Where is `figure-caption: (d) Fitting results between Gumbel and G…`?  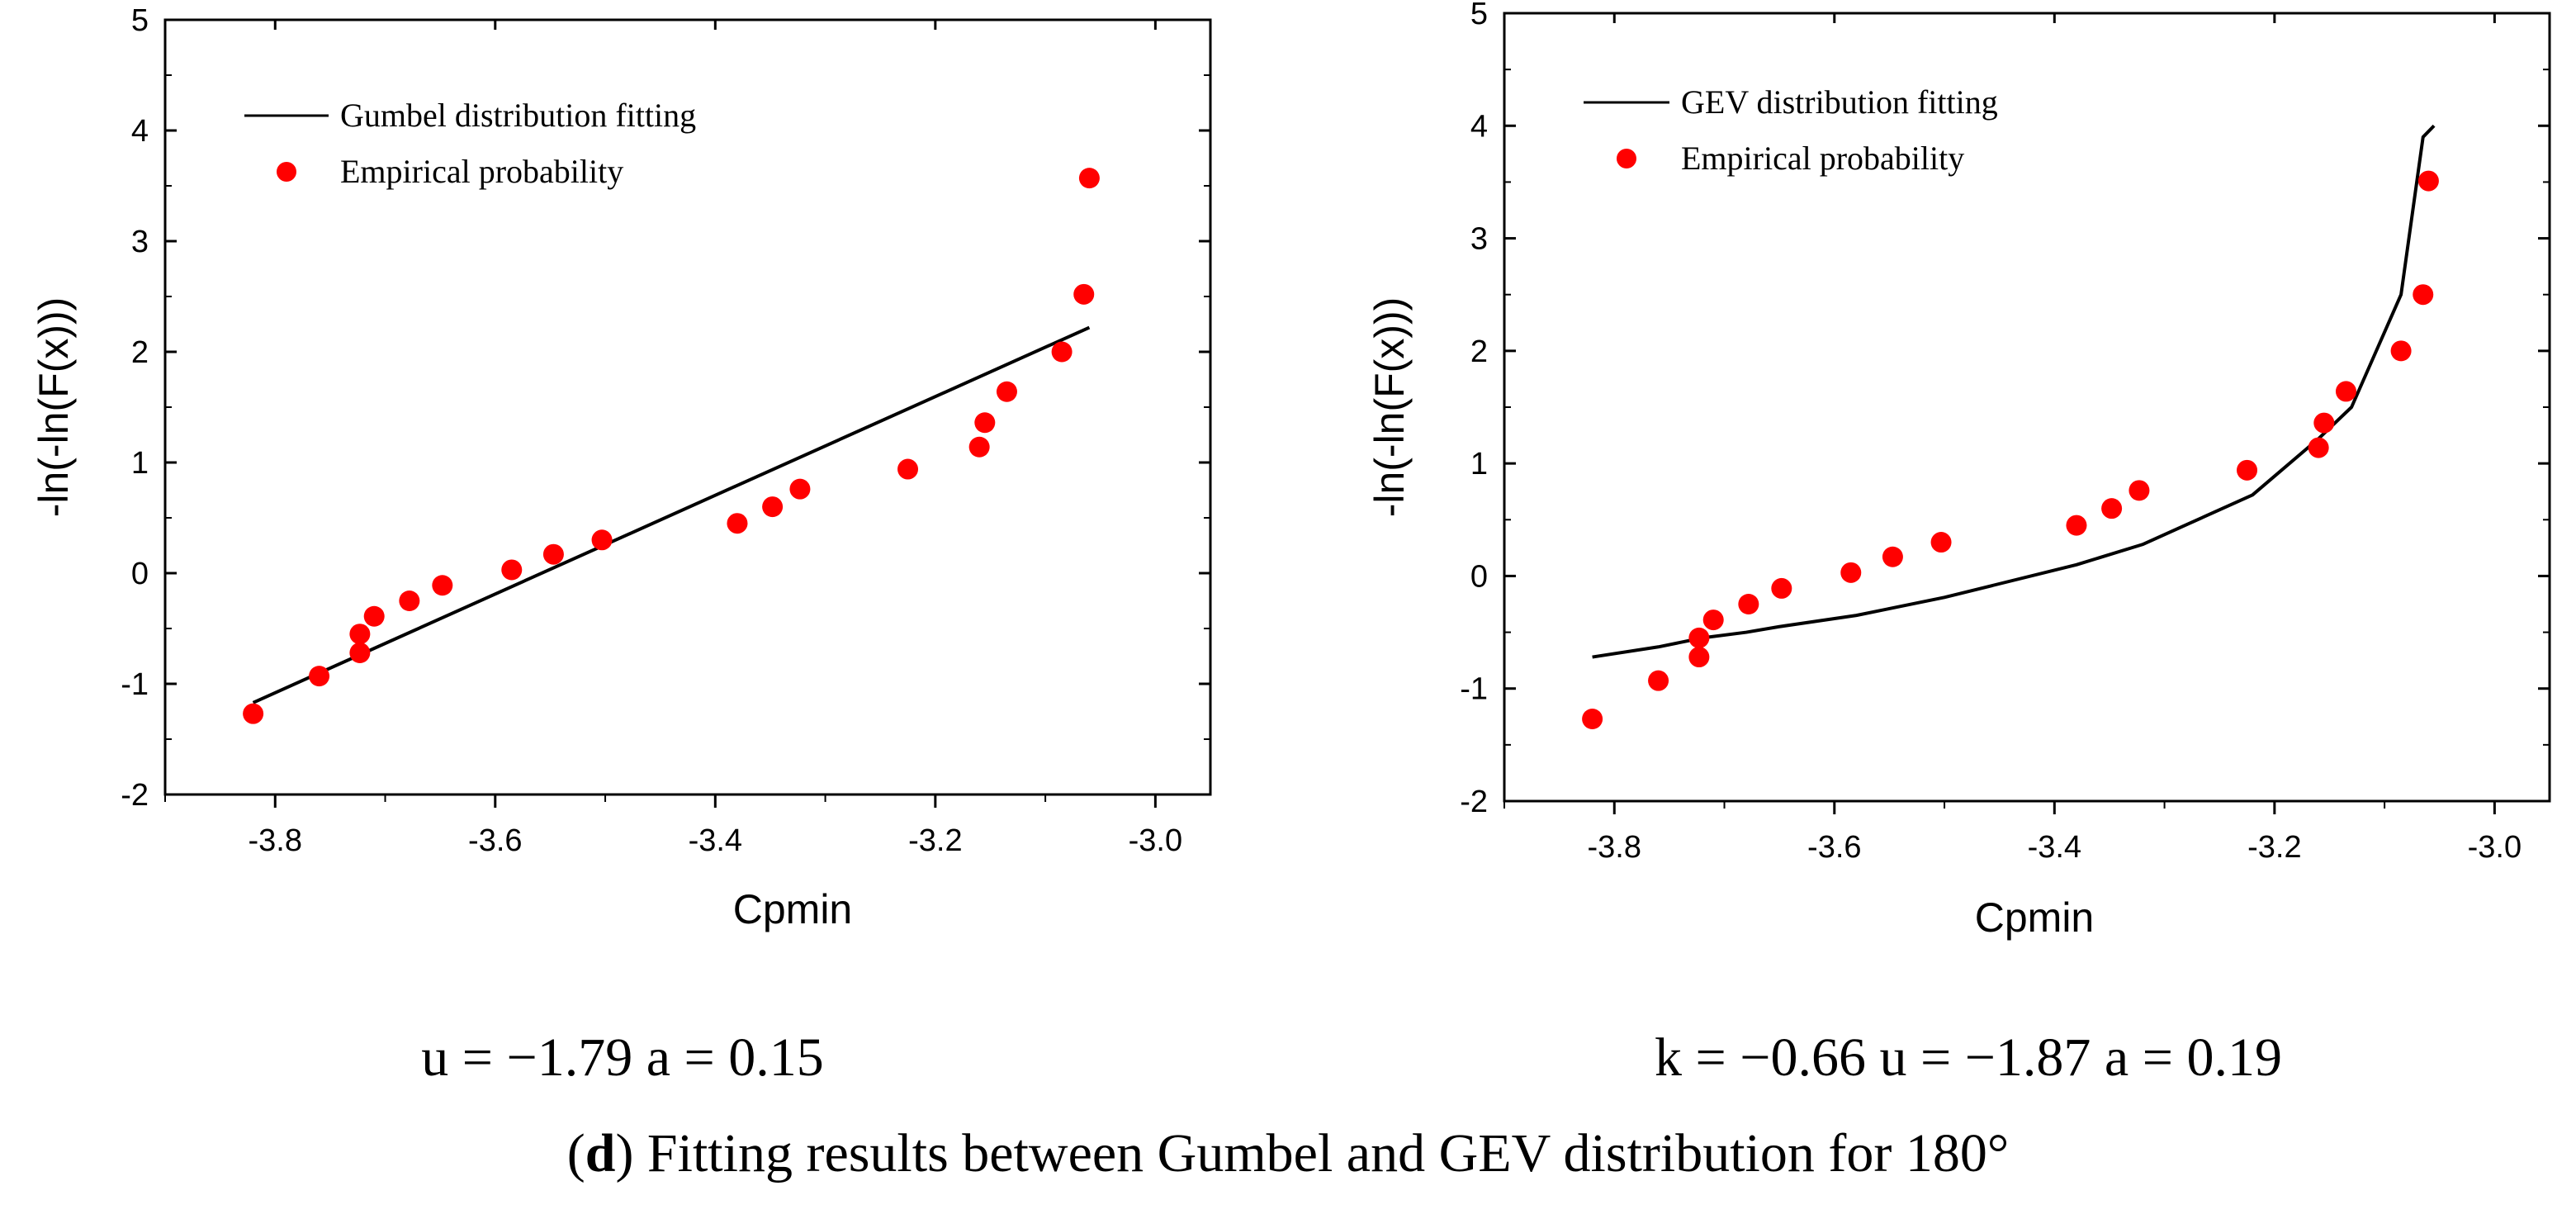
figure-caption: (d) Fitting results between Gumbel and G… is located at coordinates (1288, 1153).